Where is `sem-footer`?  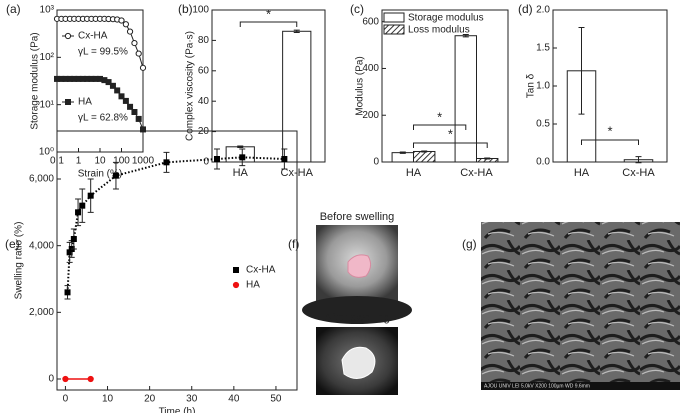 sem-footer is located at coordinates (580, 386).